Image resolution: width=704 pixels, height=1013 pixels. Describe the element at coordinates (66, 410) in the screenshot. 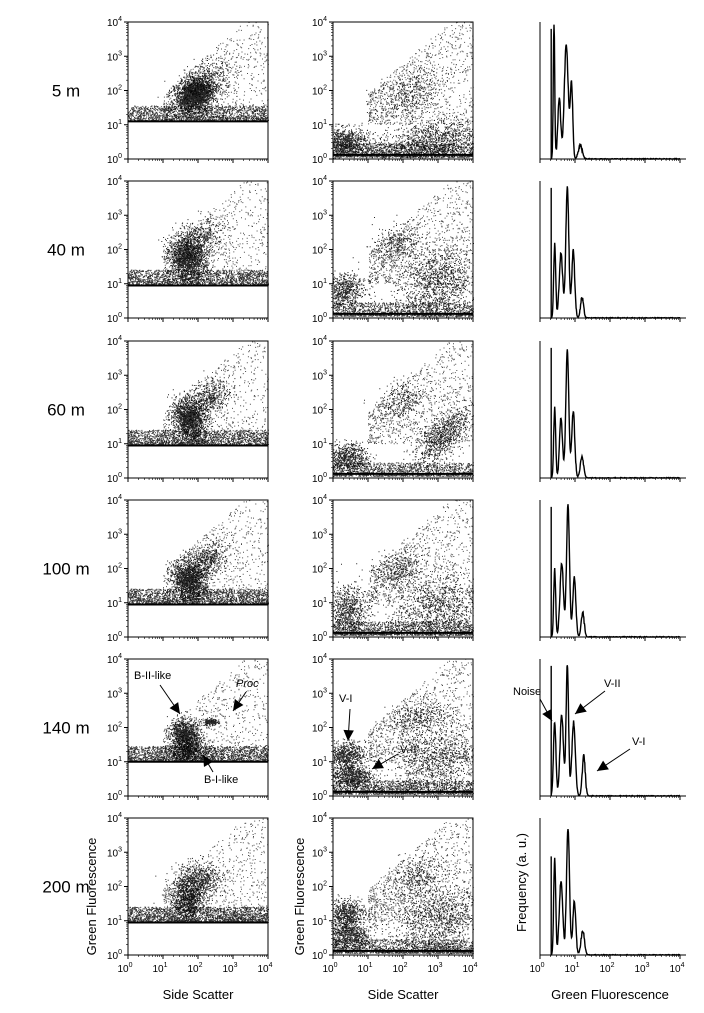

I see `depth-label: 60 m` at that location.